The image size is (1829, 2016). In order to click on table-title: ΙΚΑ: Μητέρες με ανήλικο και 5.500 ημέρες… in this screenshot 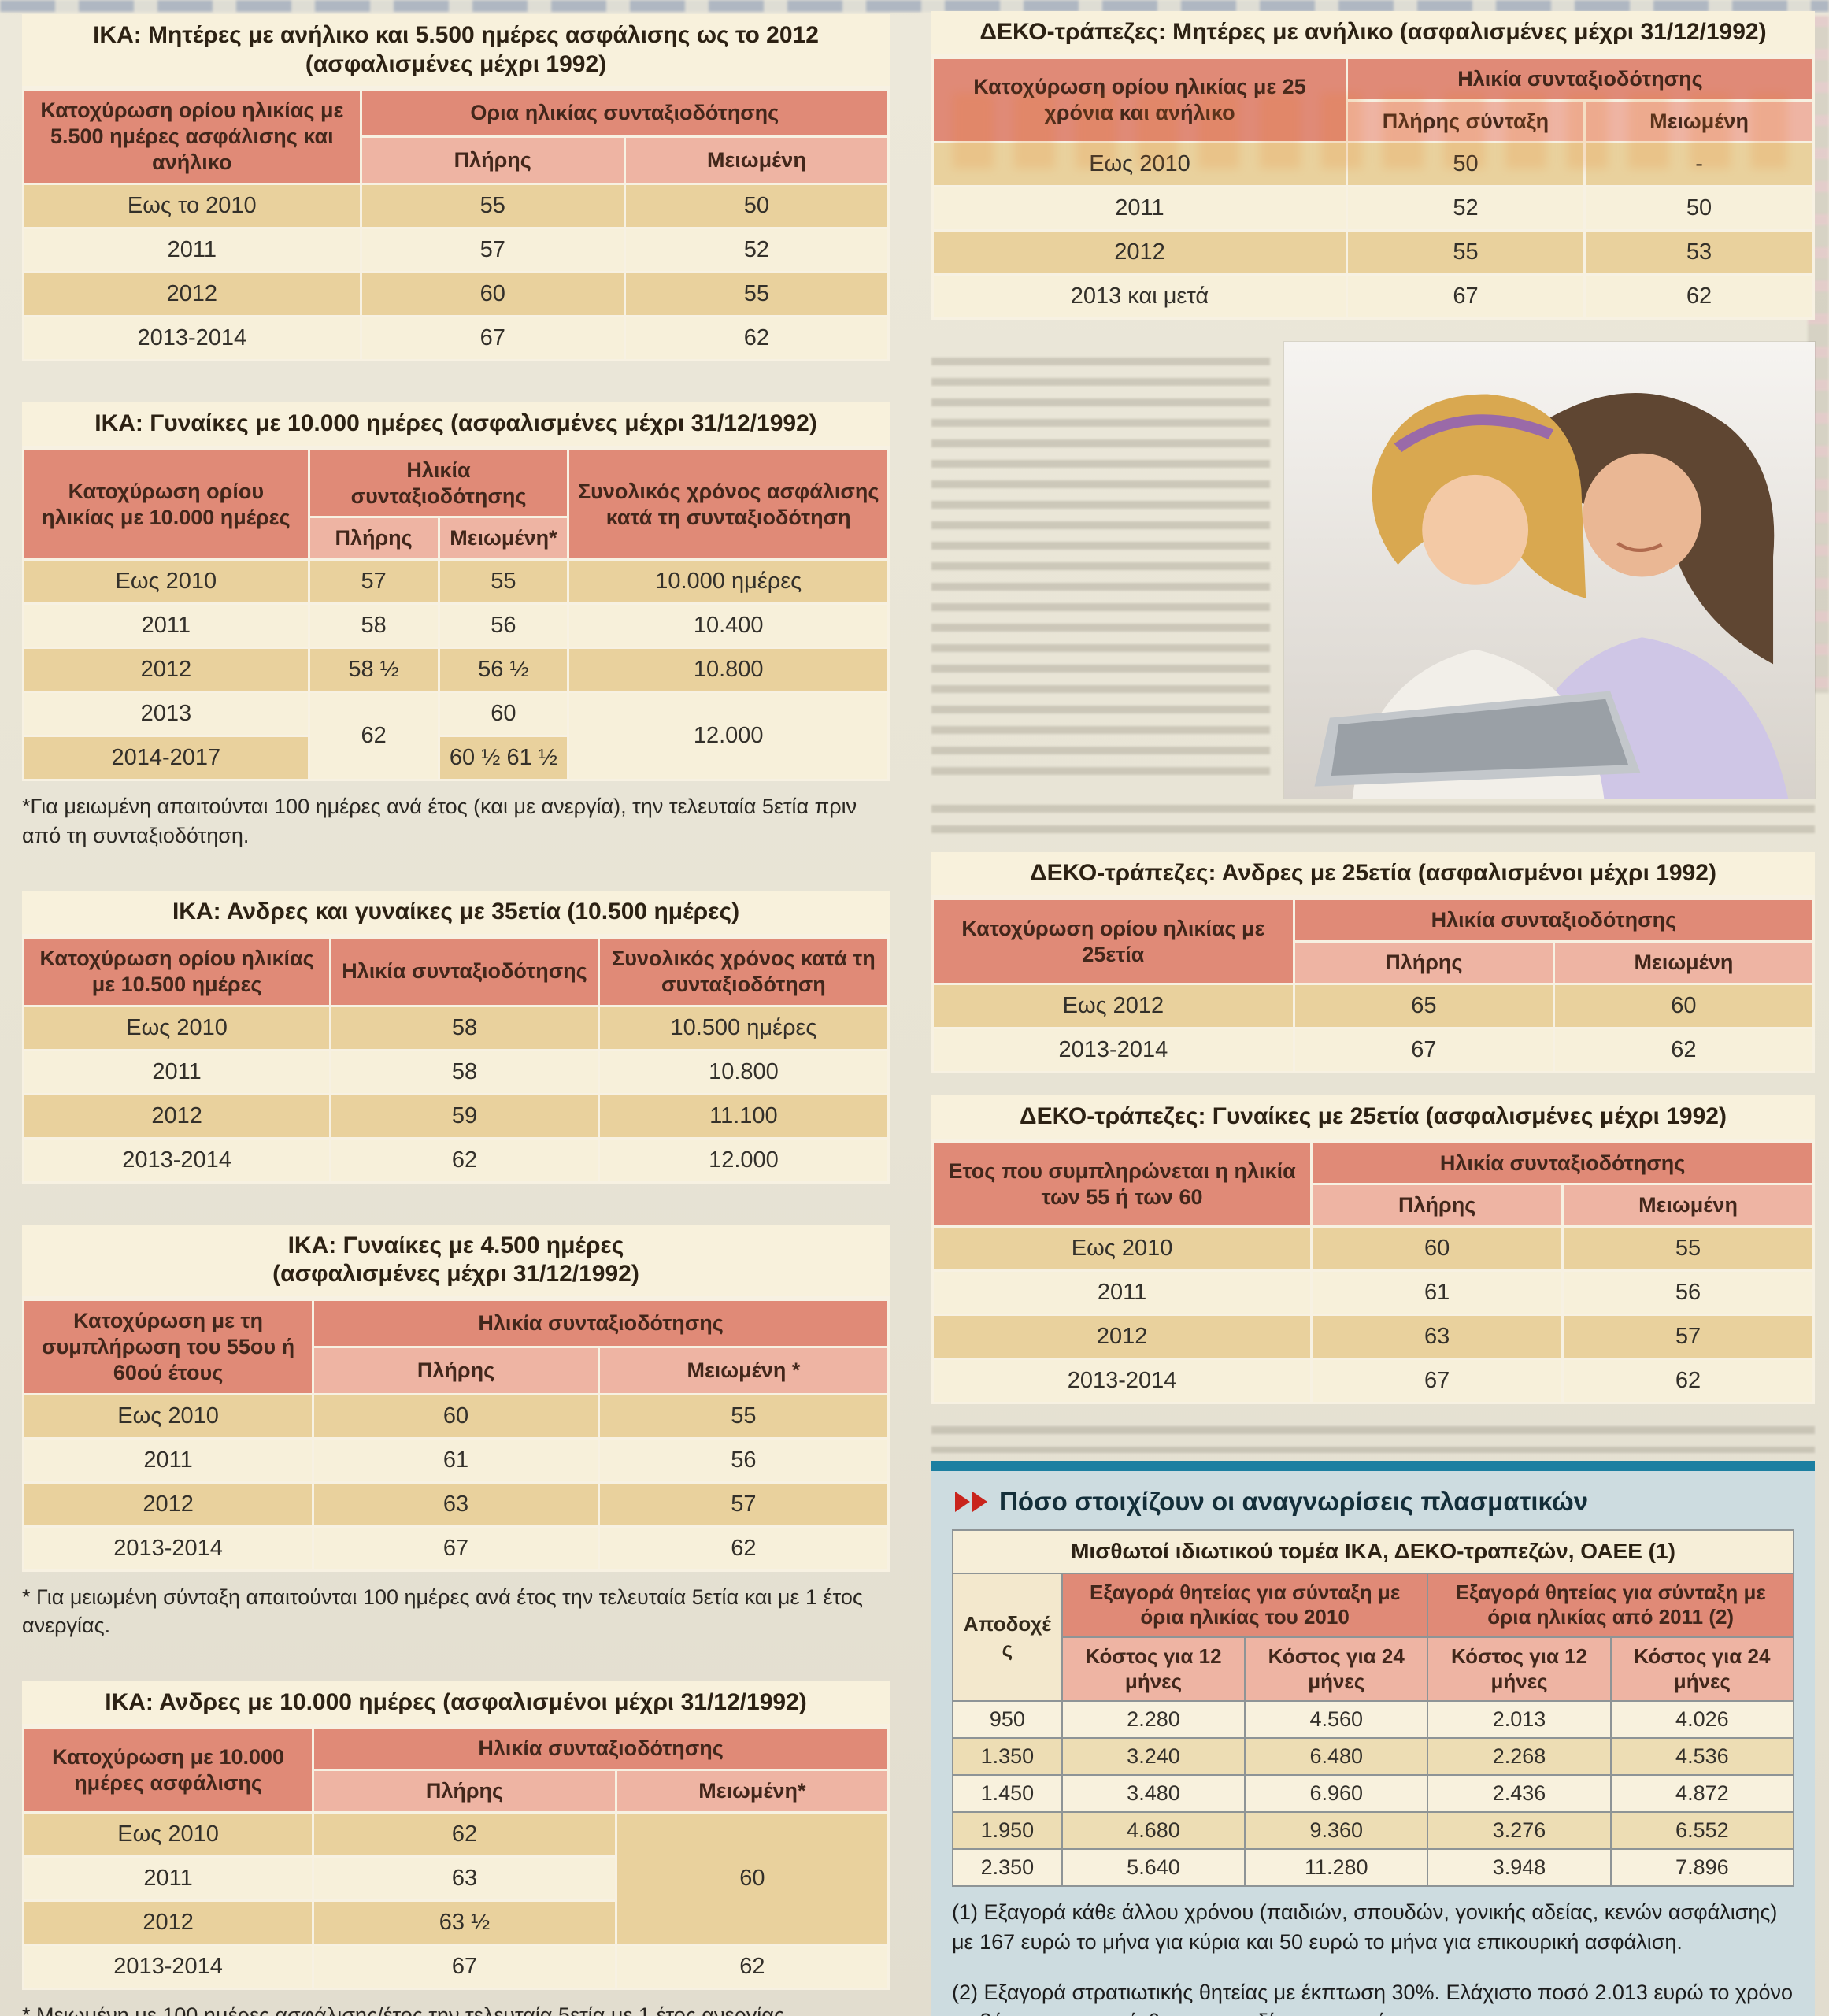, I will do `click(456, 51)`.